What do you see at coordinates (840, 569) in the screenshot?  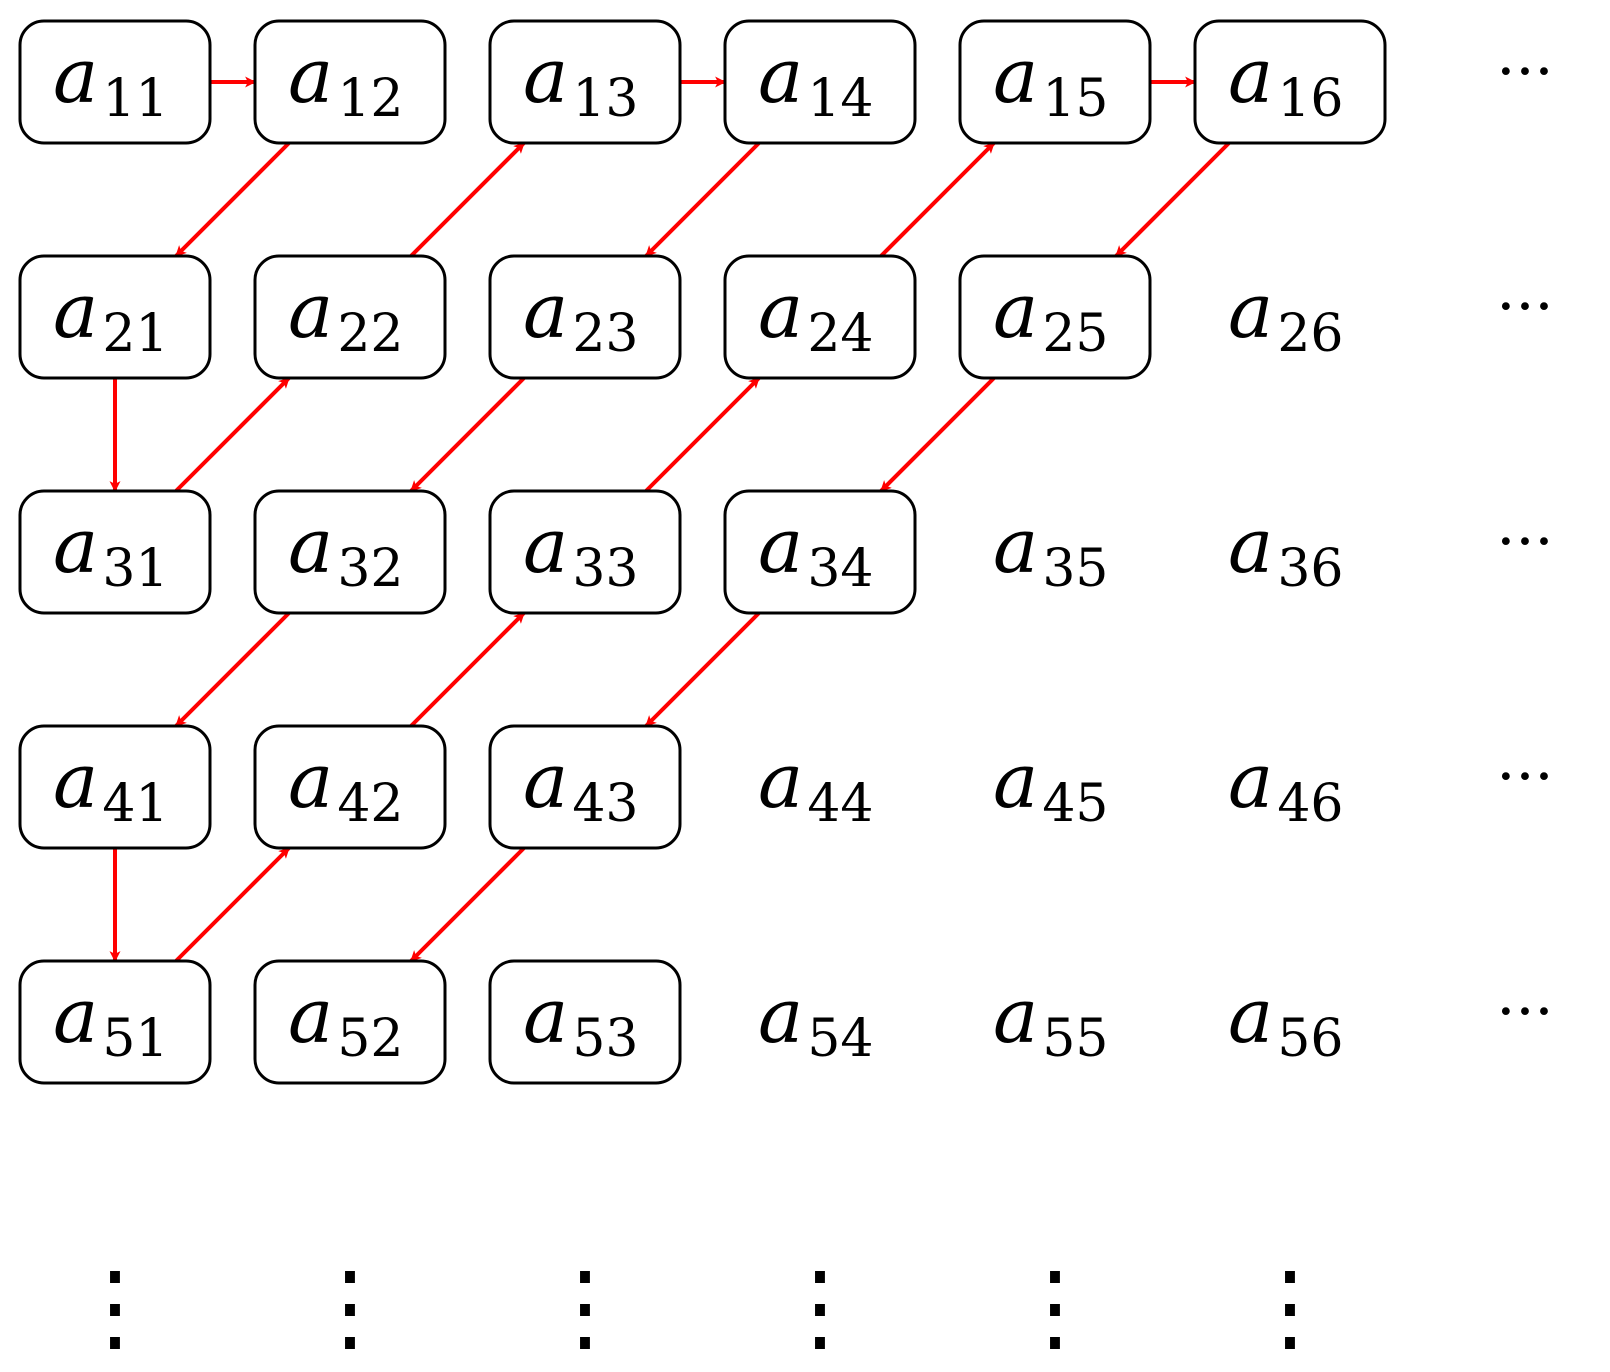 I see `subscript: 34` at bounding box center [840, 569].